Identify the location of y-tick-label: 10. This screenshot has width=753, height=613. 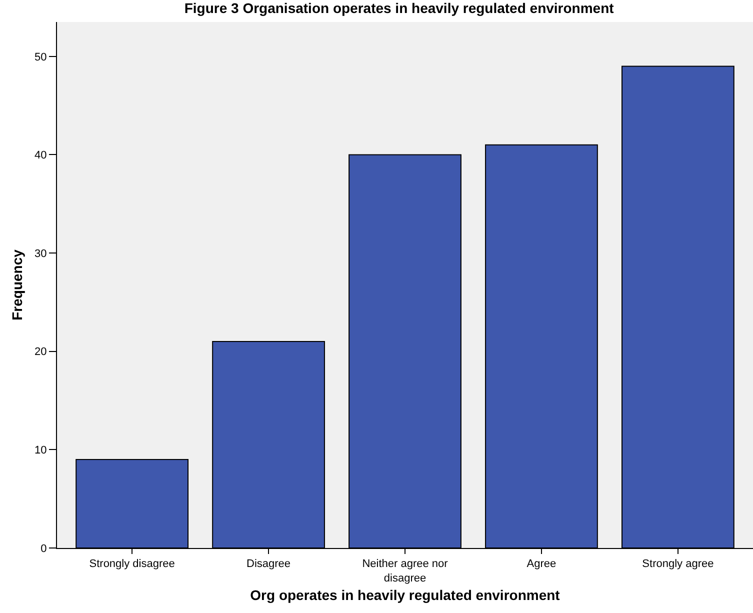
(40, 450).